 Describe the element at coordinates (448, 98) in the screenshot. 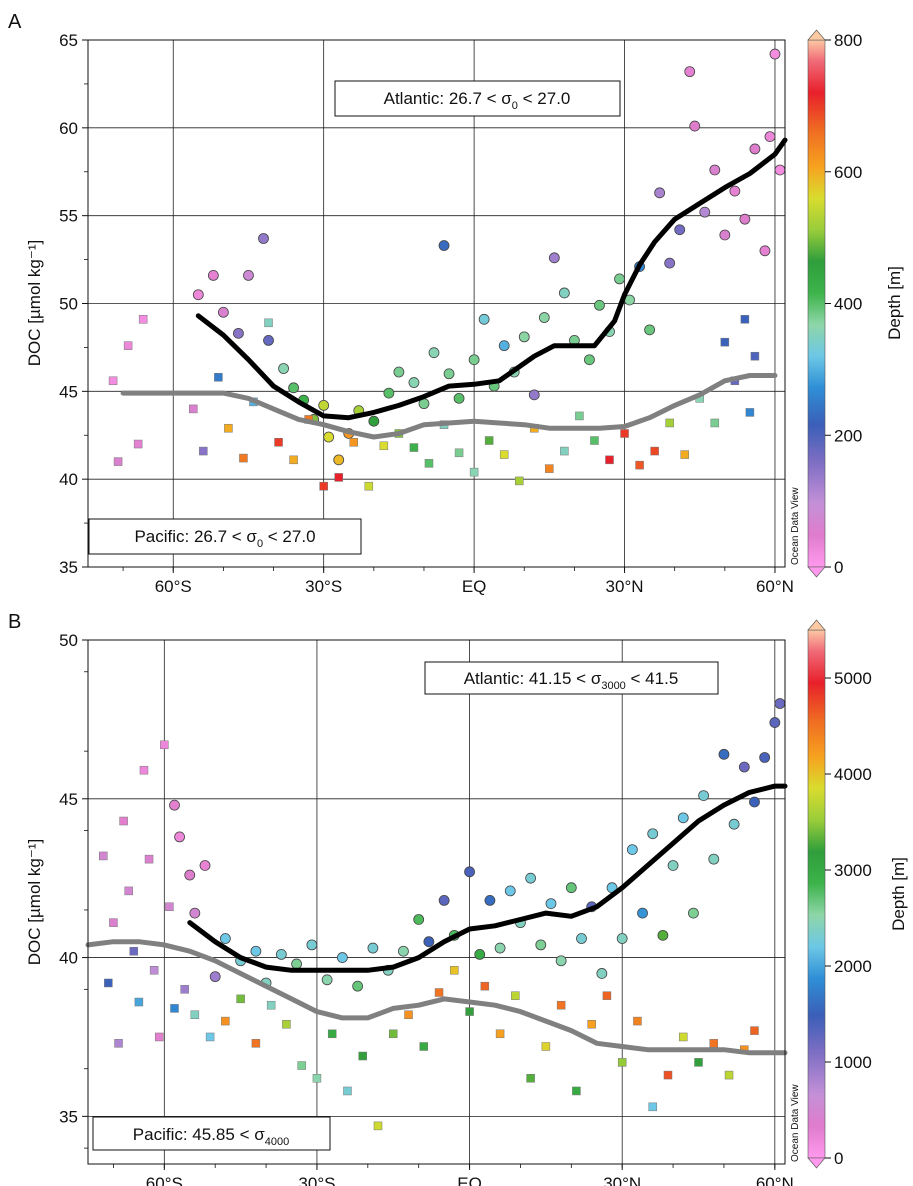

I see `annotation-text: Atlantic: 26.7 < σ` at that location.